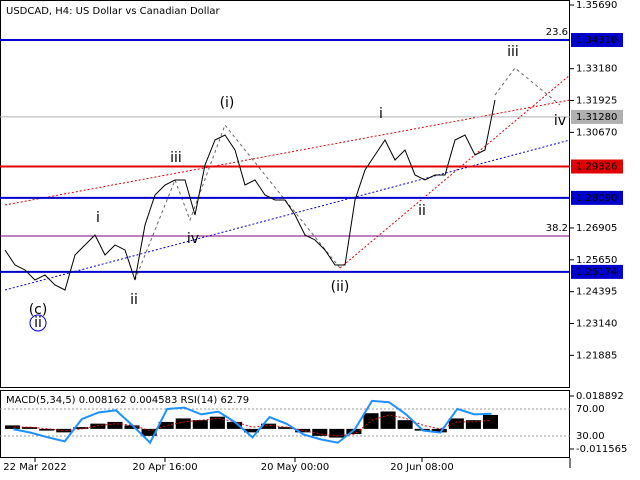  I want to click on level-label: 1.34310, so click(596, 40).